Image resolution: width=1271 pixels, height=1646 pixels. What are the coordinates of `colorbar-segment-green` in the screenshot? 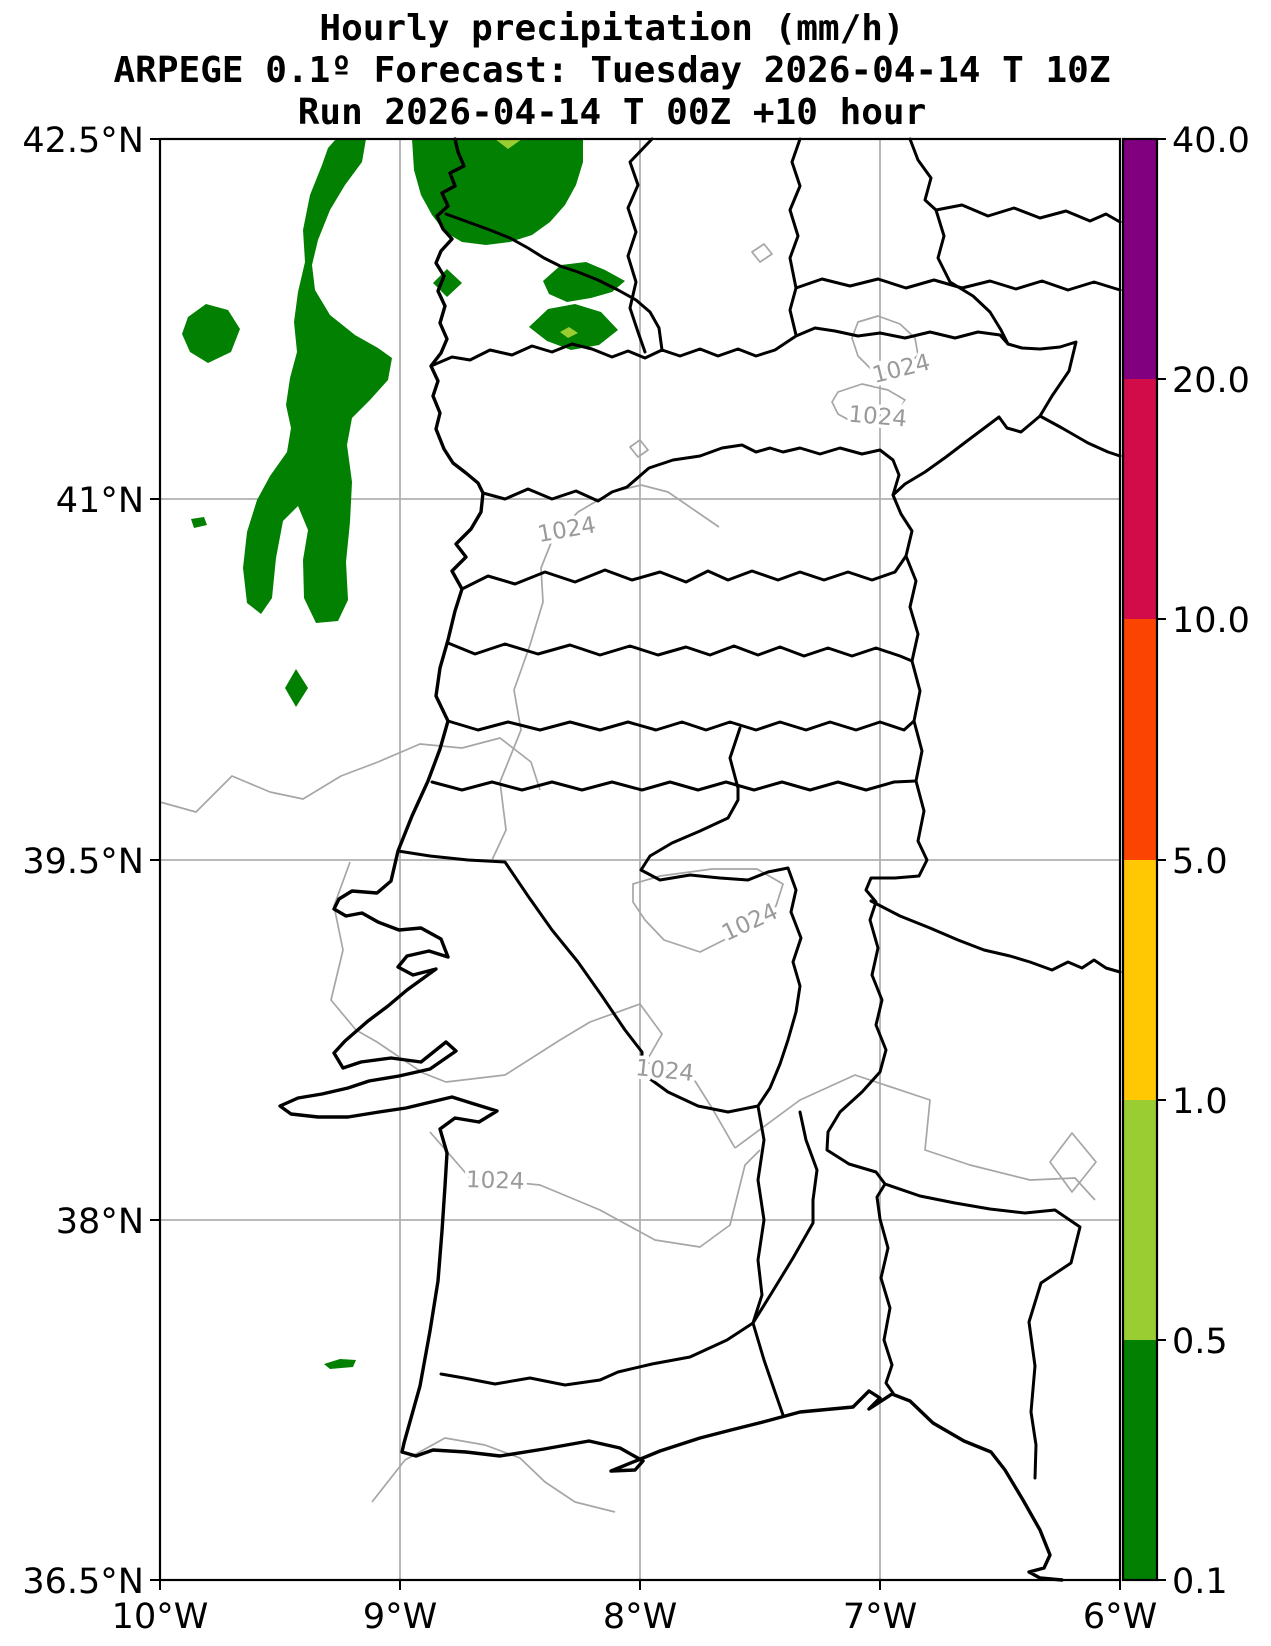 It's located at (1140, 1460).